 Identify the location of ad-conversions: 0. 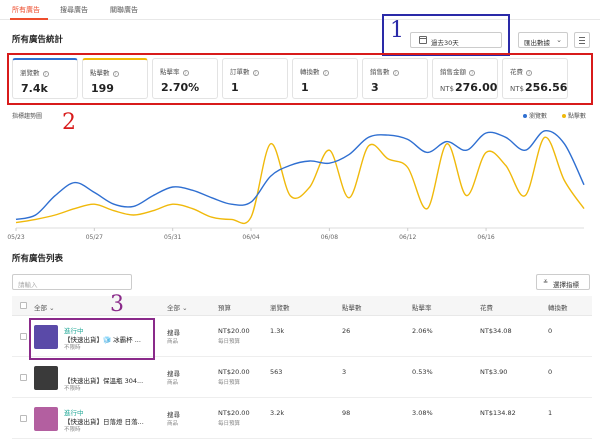
(550, 372).